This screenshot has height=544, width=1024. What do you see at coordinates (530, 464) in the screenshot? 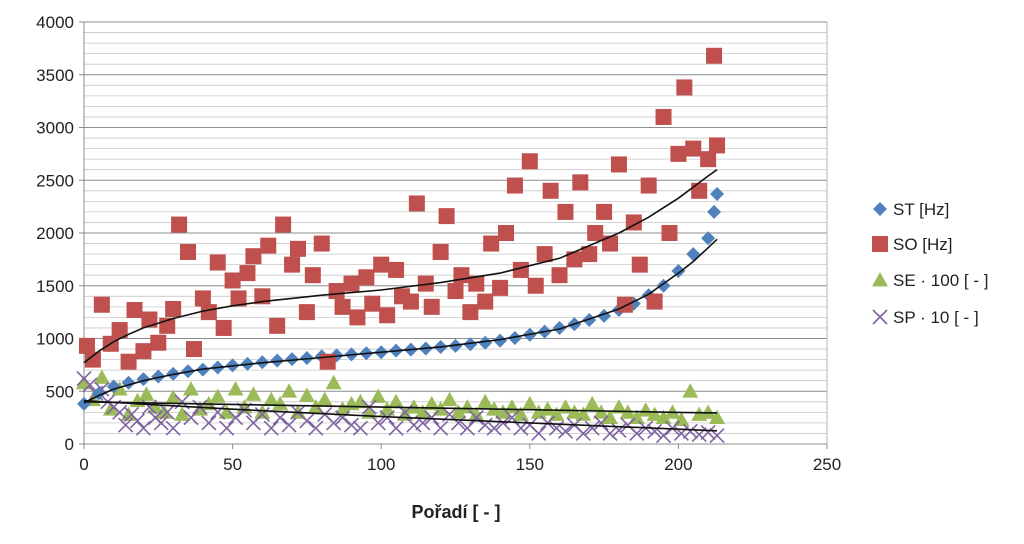
I see `x-tick-label: 150` at bounding box center [530, 464].